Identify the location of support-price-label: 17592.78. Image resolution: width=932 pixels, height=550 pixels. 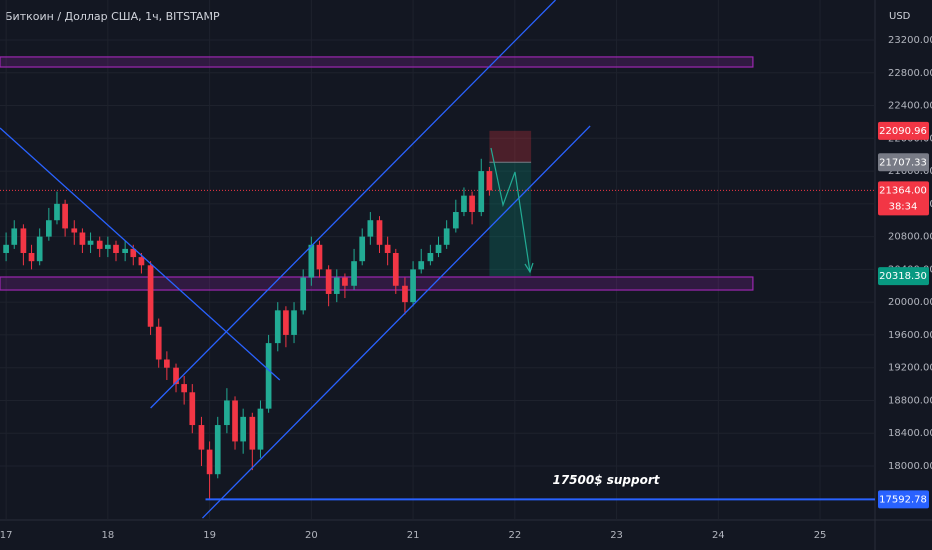
(903, 499).